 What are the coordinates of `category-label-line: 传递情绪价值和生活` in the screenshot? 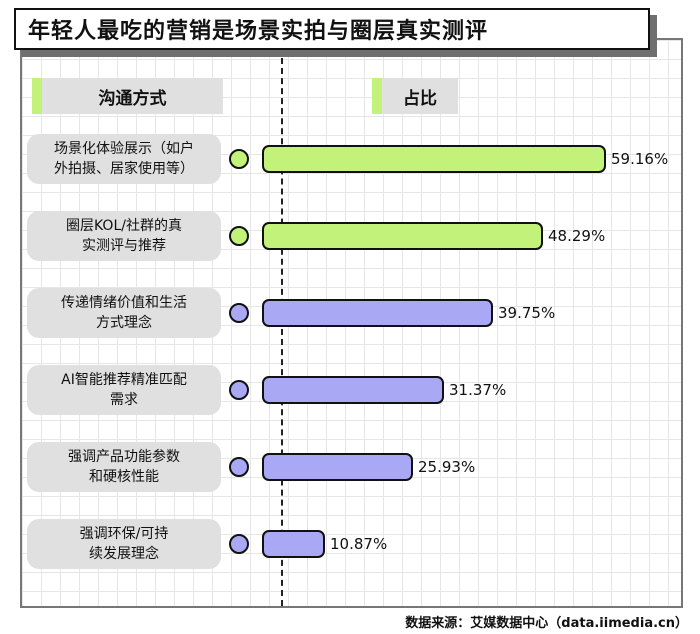 It's located at (124, 303).